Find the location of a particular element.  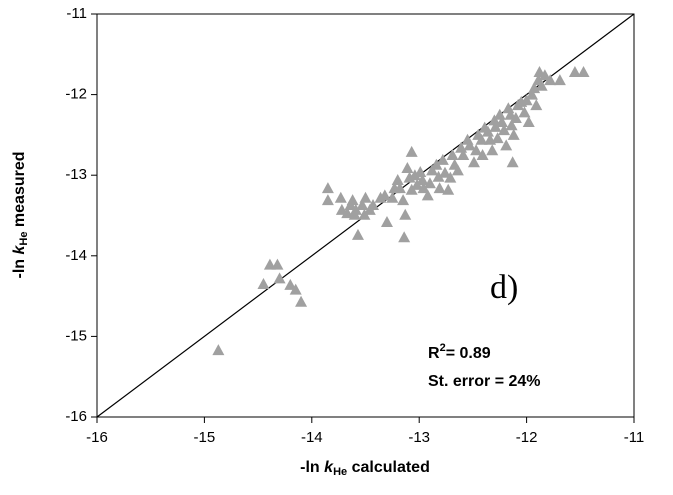

y-tick-label: -11 is located at coordinates (76, 13).